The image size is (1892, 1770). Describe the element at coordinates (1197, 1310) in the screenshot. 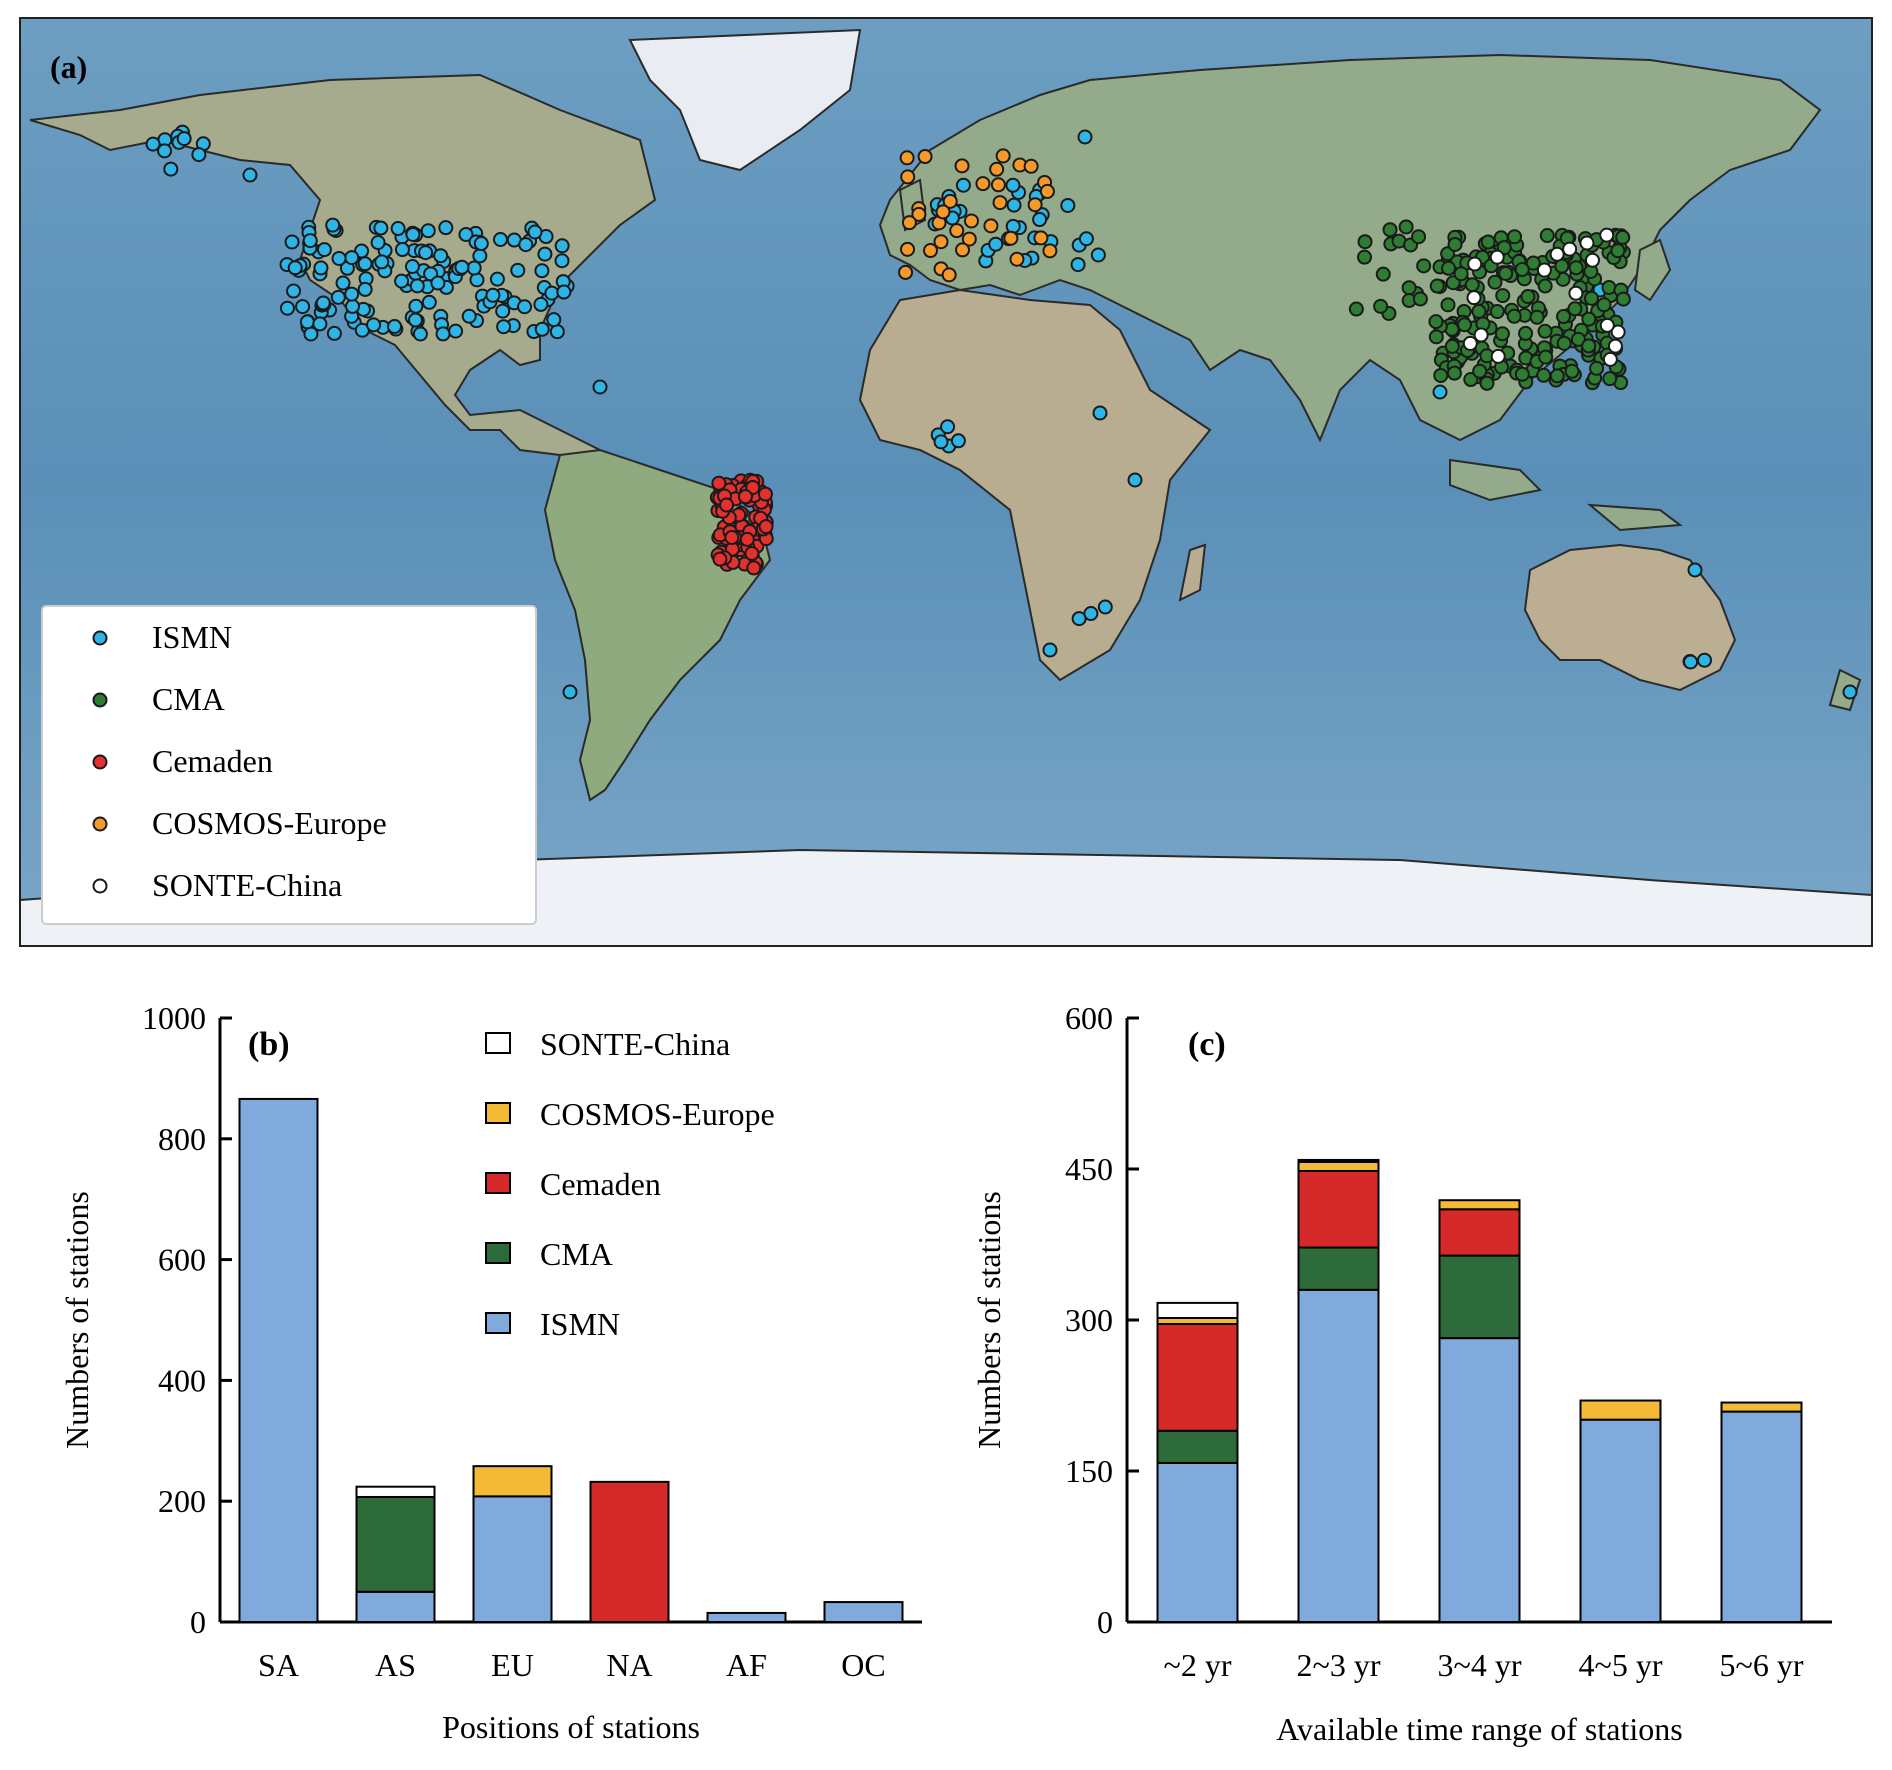

I see `bar-sonte-china-~2 yr` at that location.